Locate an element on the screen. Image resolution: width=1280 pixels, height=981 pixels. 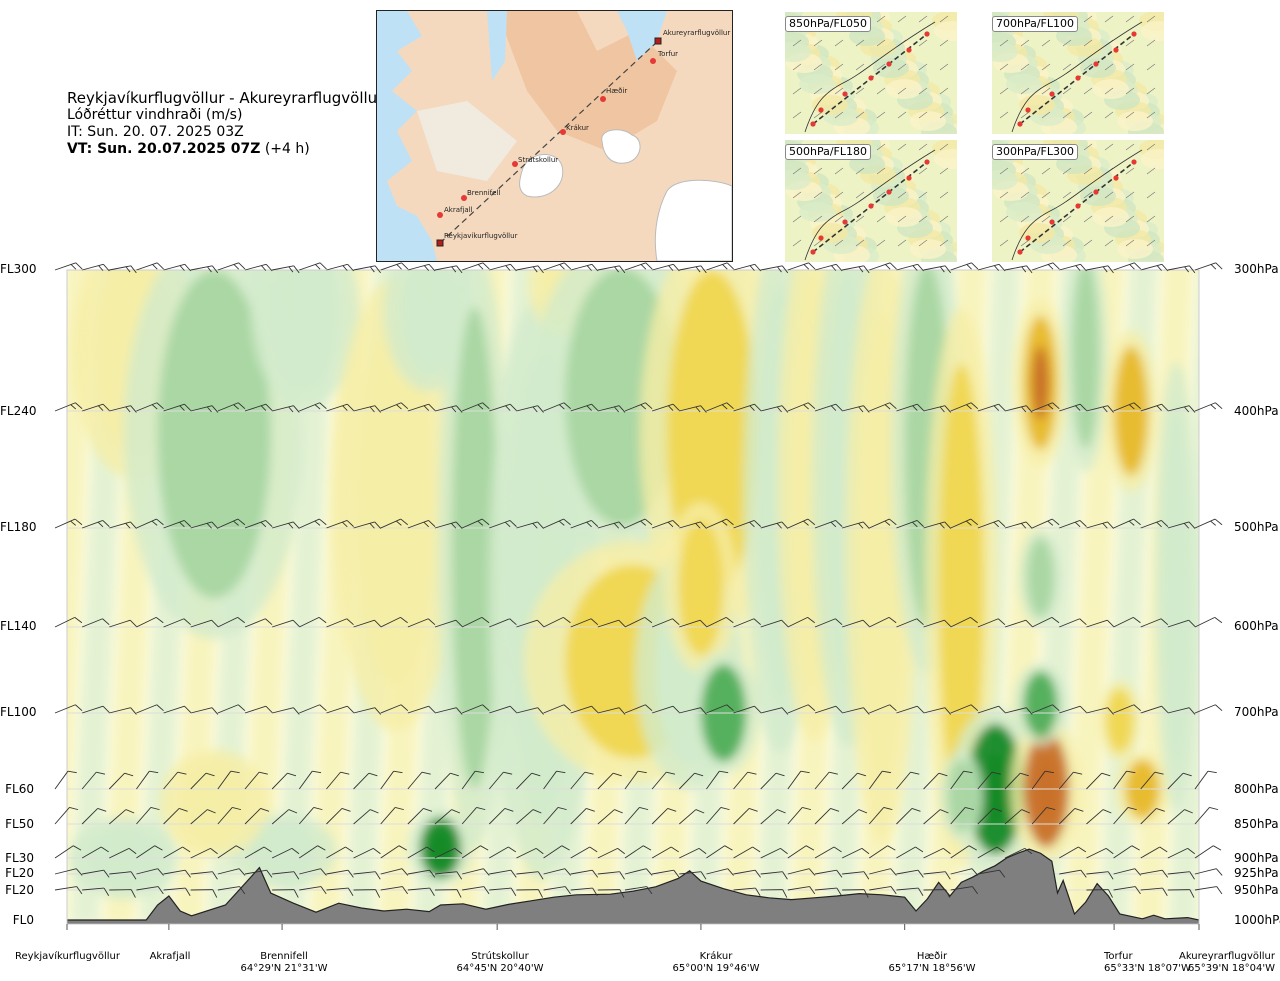
downdraft-cell is located at coordinates (1120, 720).